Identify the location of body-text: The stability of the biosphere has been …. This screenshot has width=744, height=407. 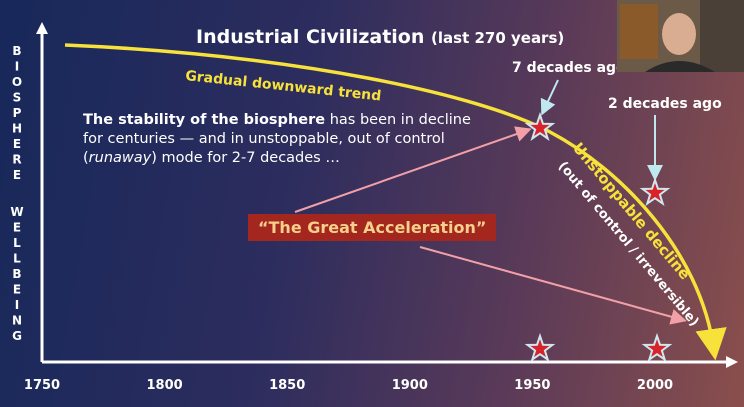
(283, 139).